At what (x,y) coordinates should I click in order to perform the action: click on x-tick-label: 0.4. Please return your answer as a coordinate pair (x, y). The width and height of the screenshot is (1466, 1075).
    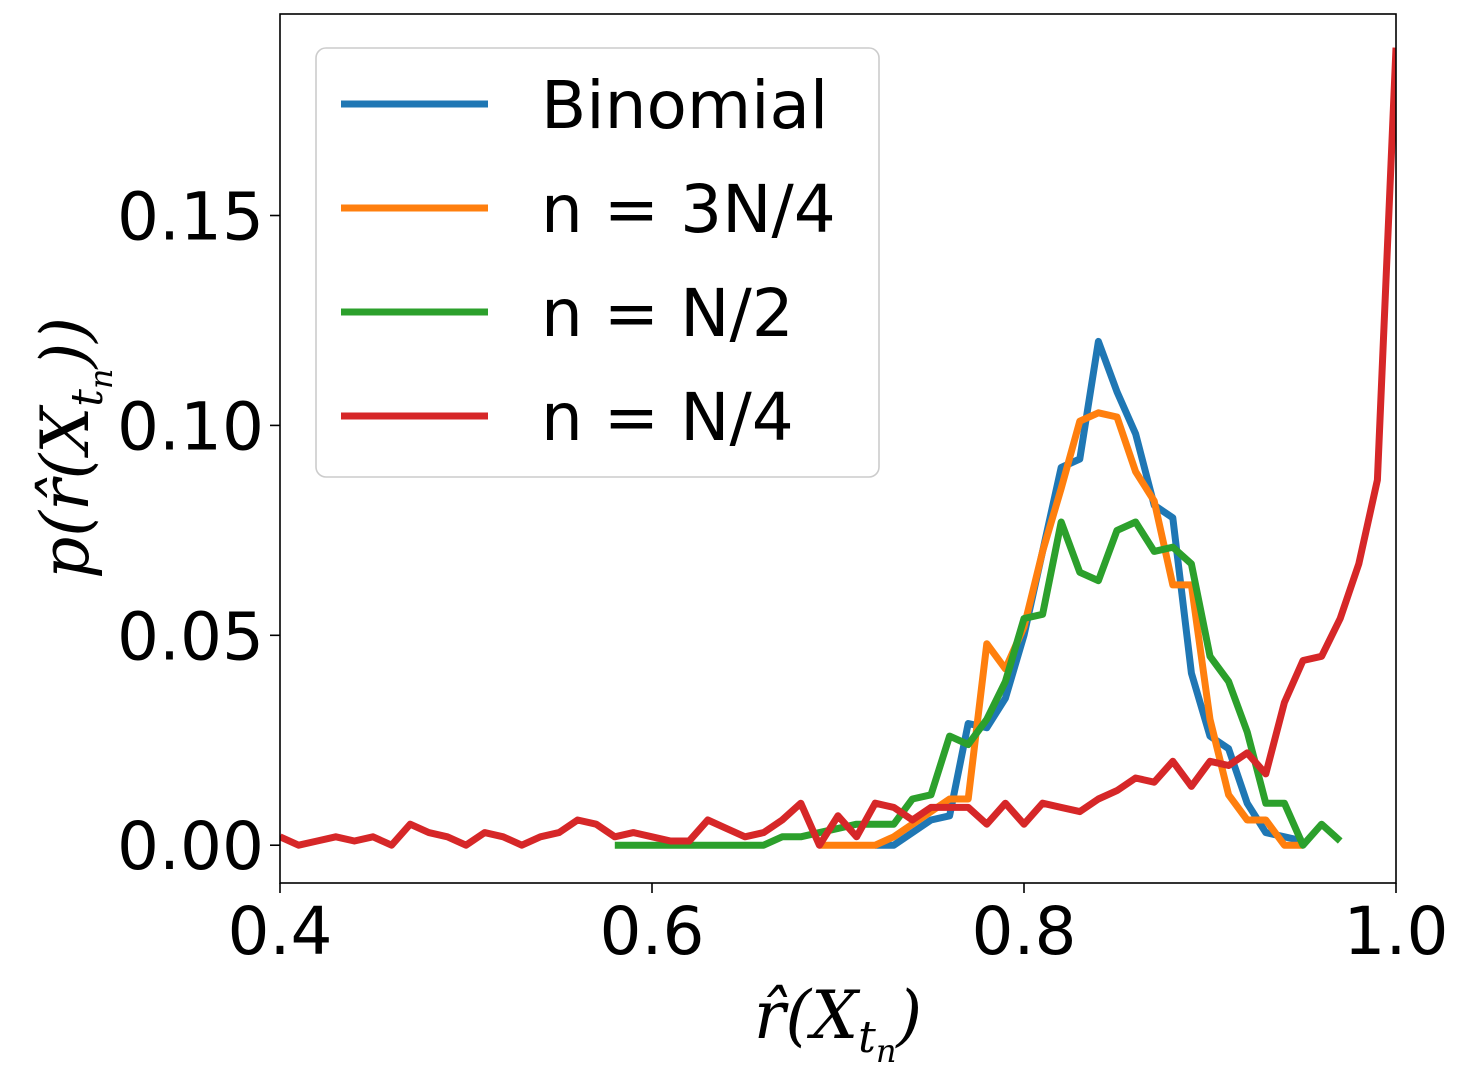
    Looking at the image, I should click on (280, 931).